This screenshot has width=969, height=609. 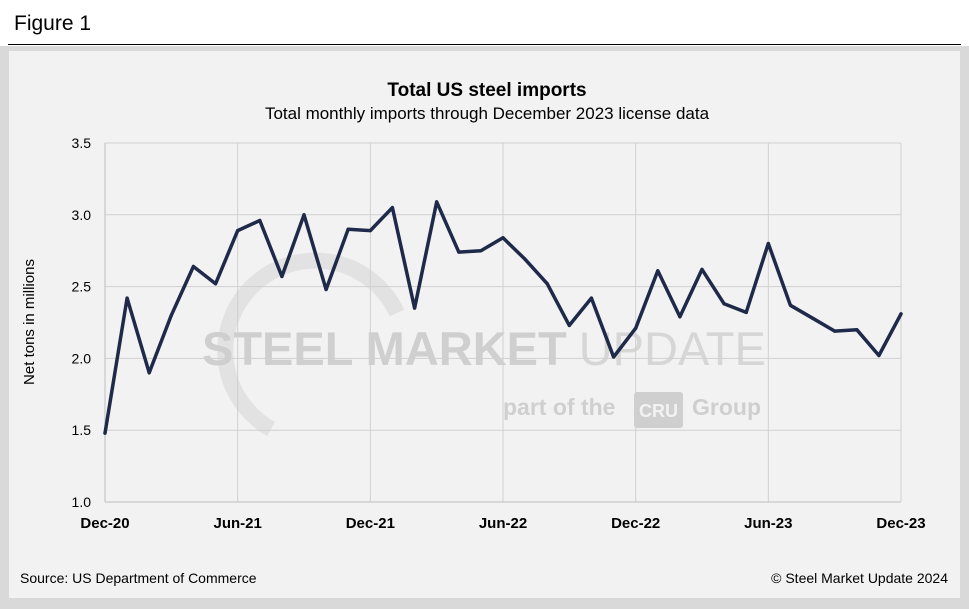 I want to click on data-point: Aug-21: 2.57, so click(x=282, y=276).